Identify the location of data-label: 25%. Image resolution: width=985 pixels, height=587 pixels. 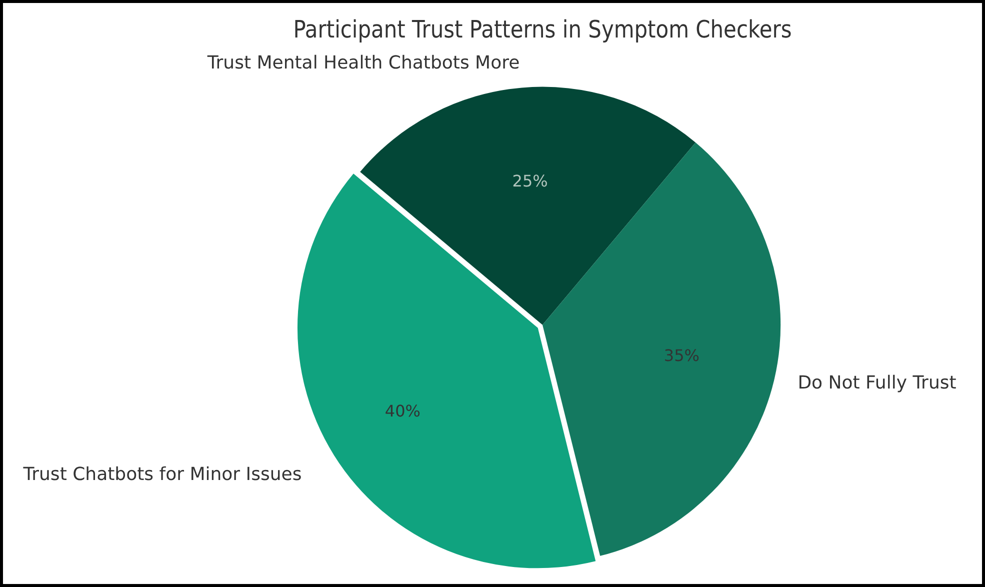
(530, 181).